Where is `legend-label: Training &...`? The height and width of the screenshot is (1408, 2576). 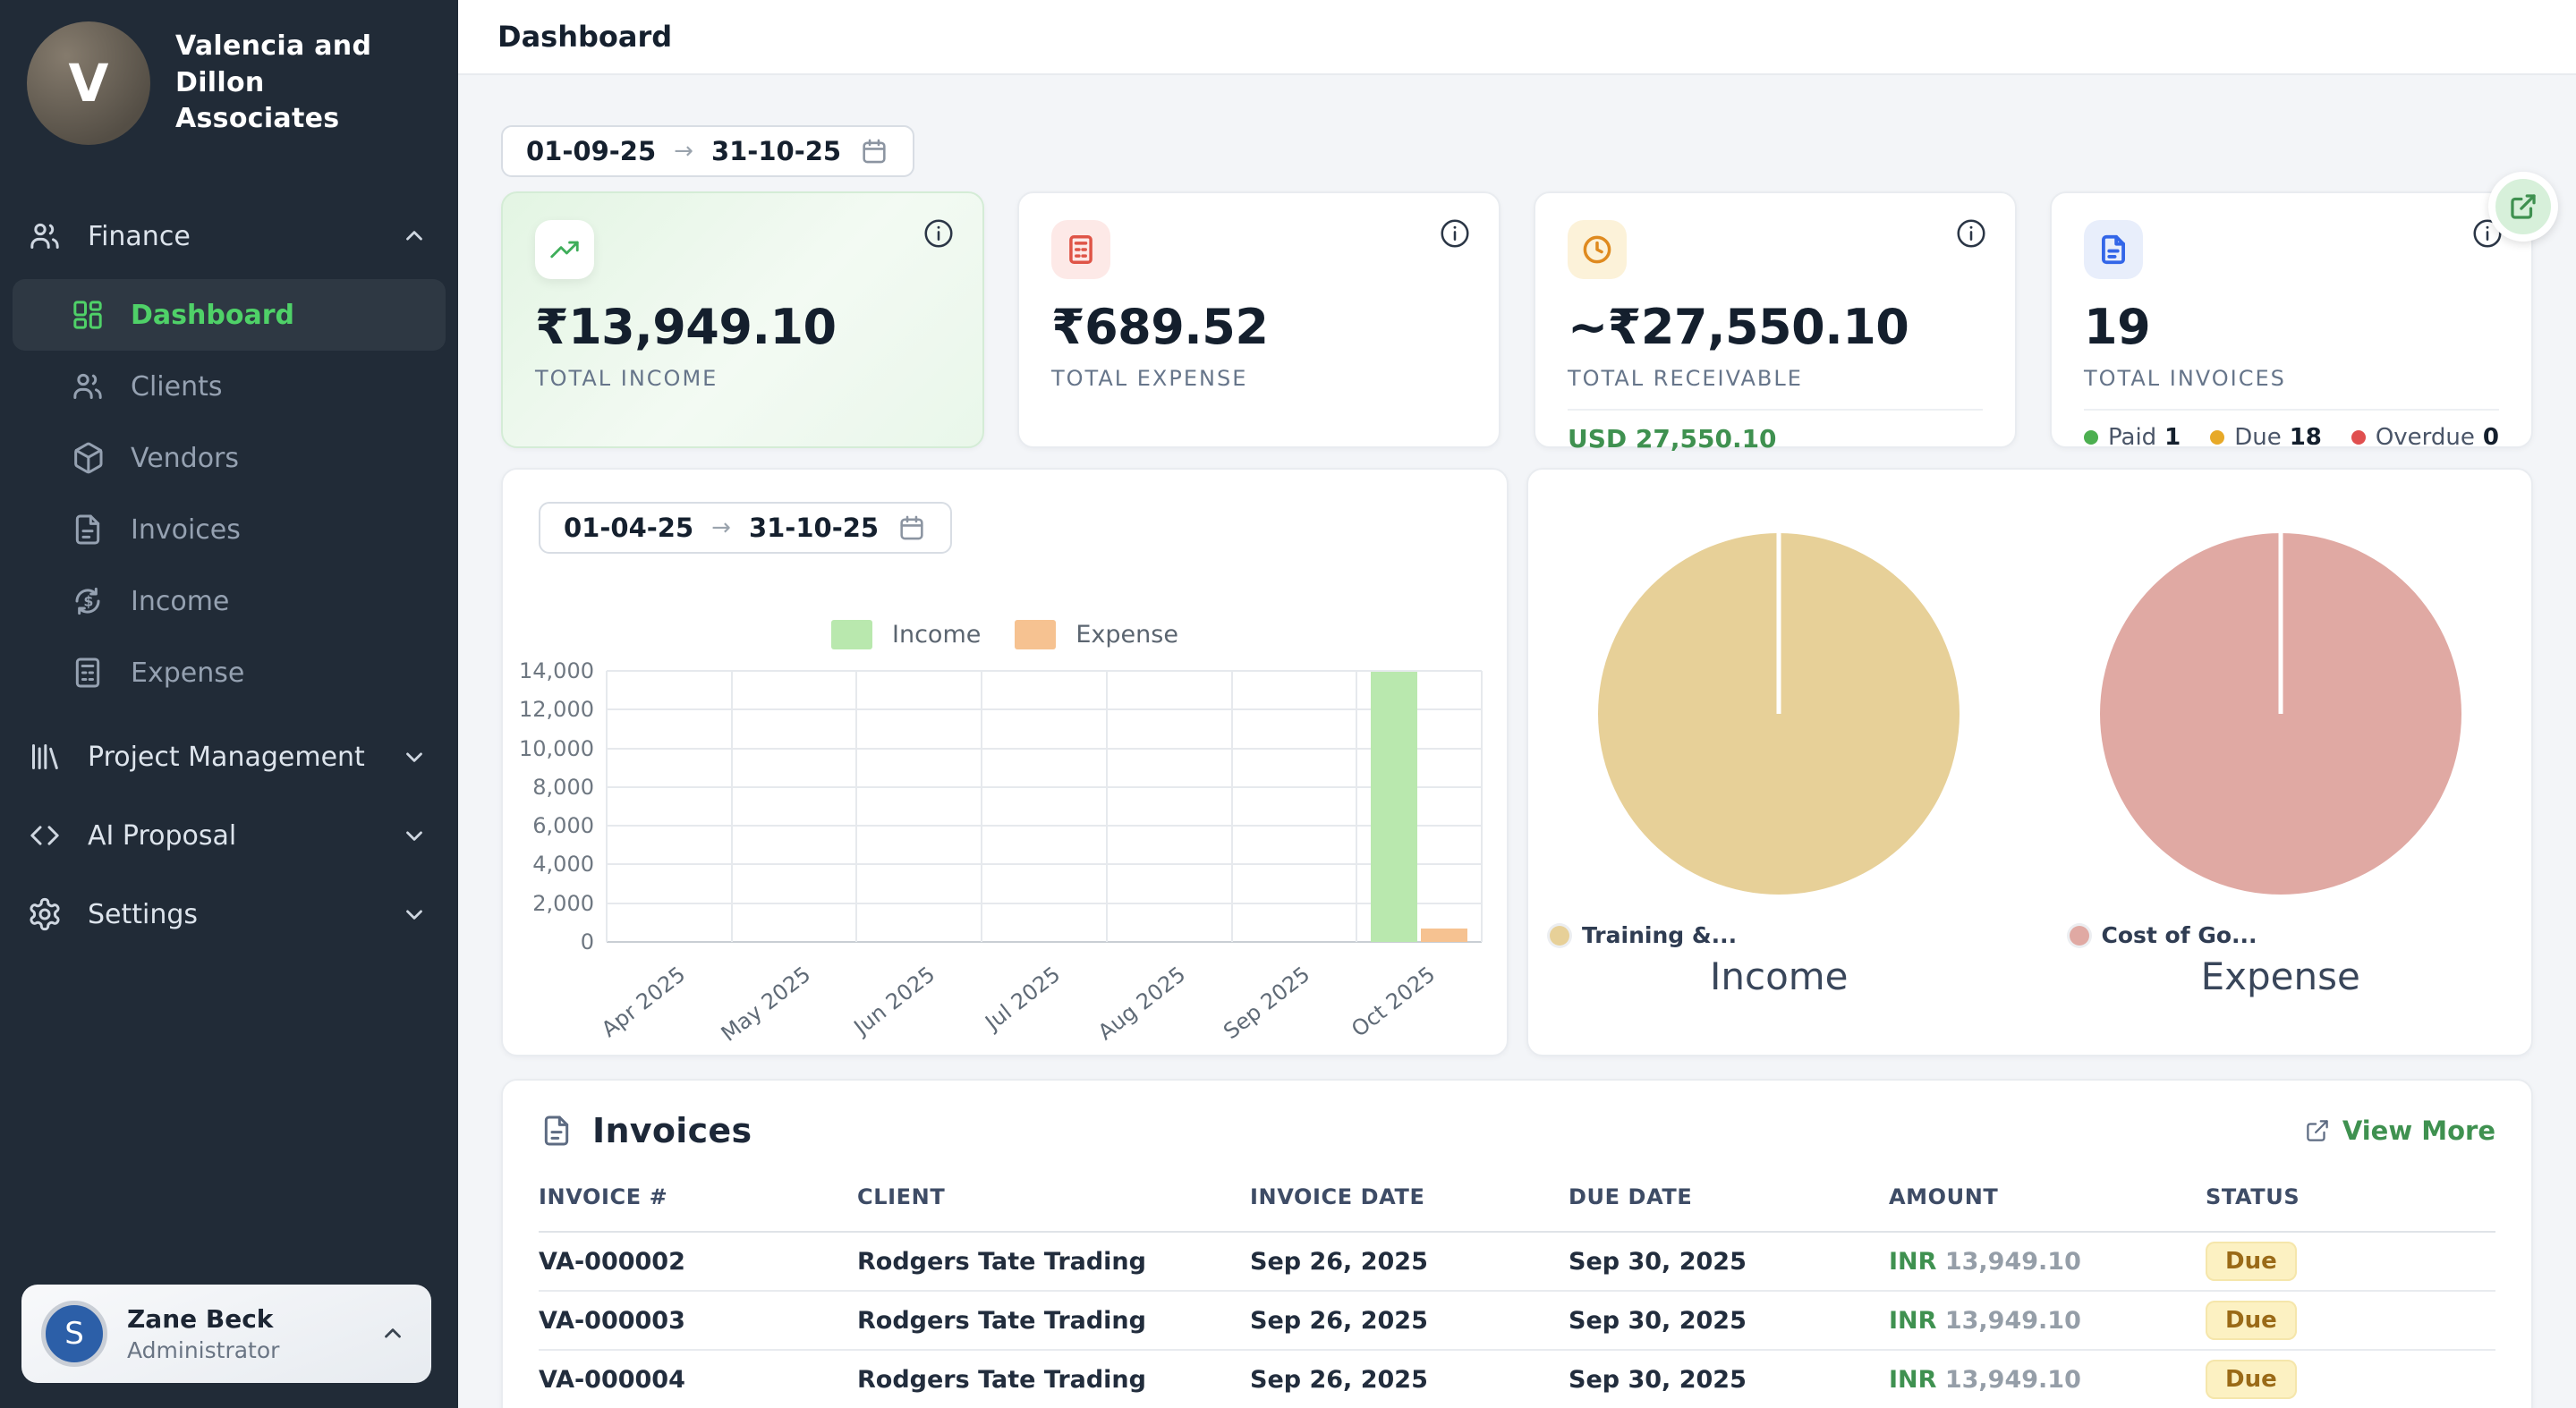 legend-label: Training &... is located at coordinates (1660, 935).